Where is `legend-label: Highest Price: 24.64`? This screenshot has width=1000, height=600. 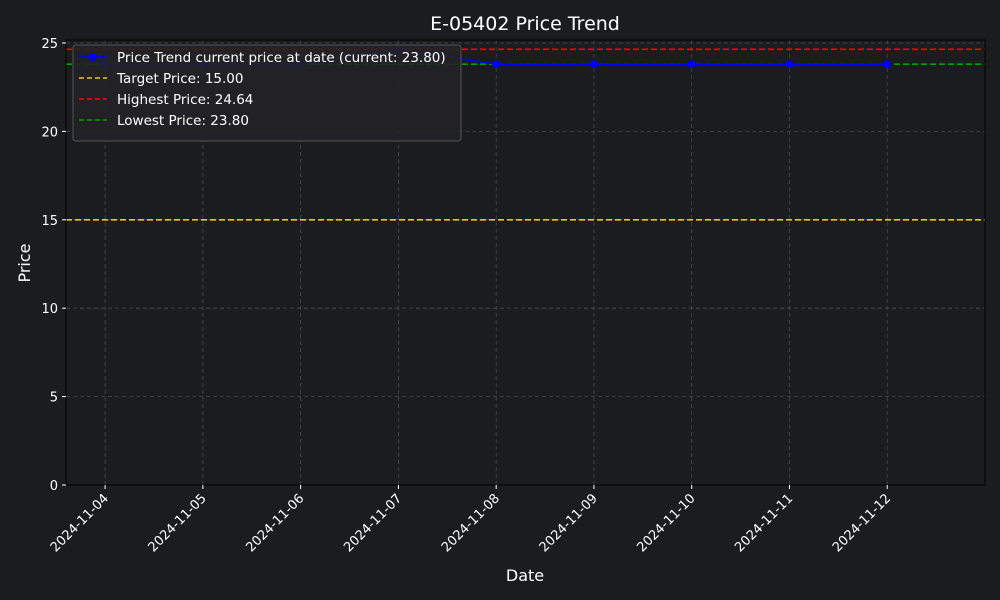 legend-label: Highest Price: 24.64 is located at coordinates (185, 100).